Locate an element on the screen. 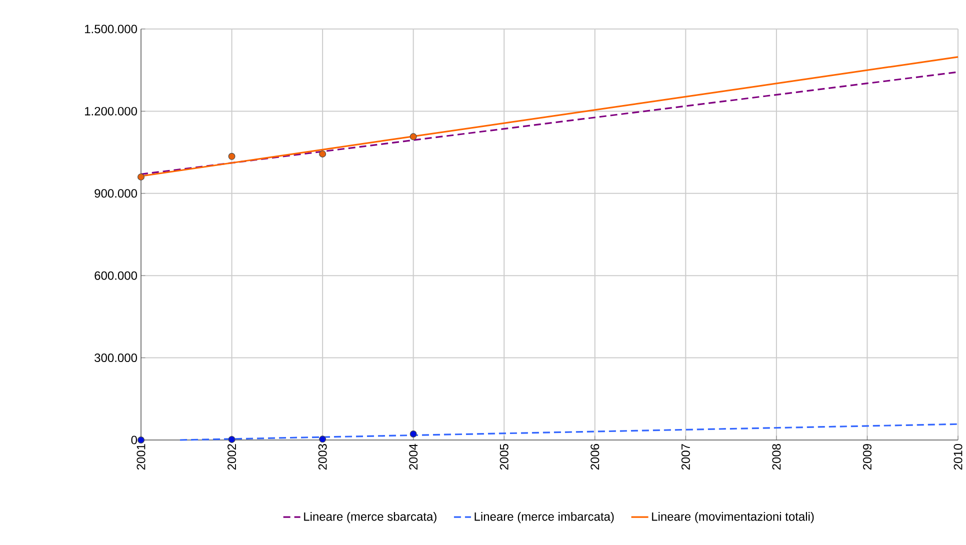  x-tick-label: 2002 is located at coordinates (232, 457).